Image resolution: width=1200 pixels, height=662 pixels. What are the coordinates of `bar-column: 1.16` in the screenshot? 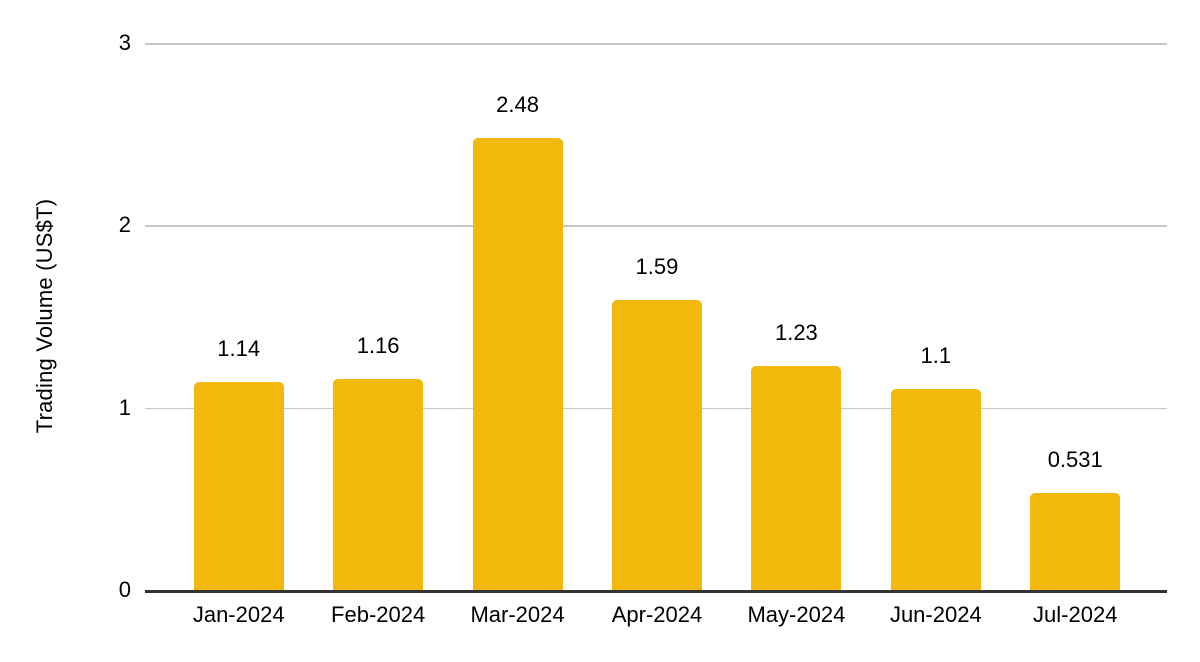 It's located at (377, 316).